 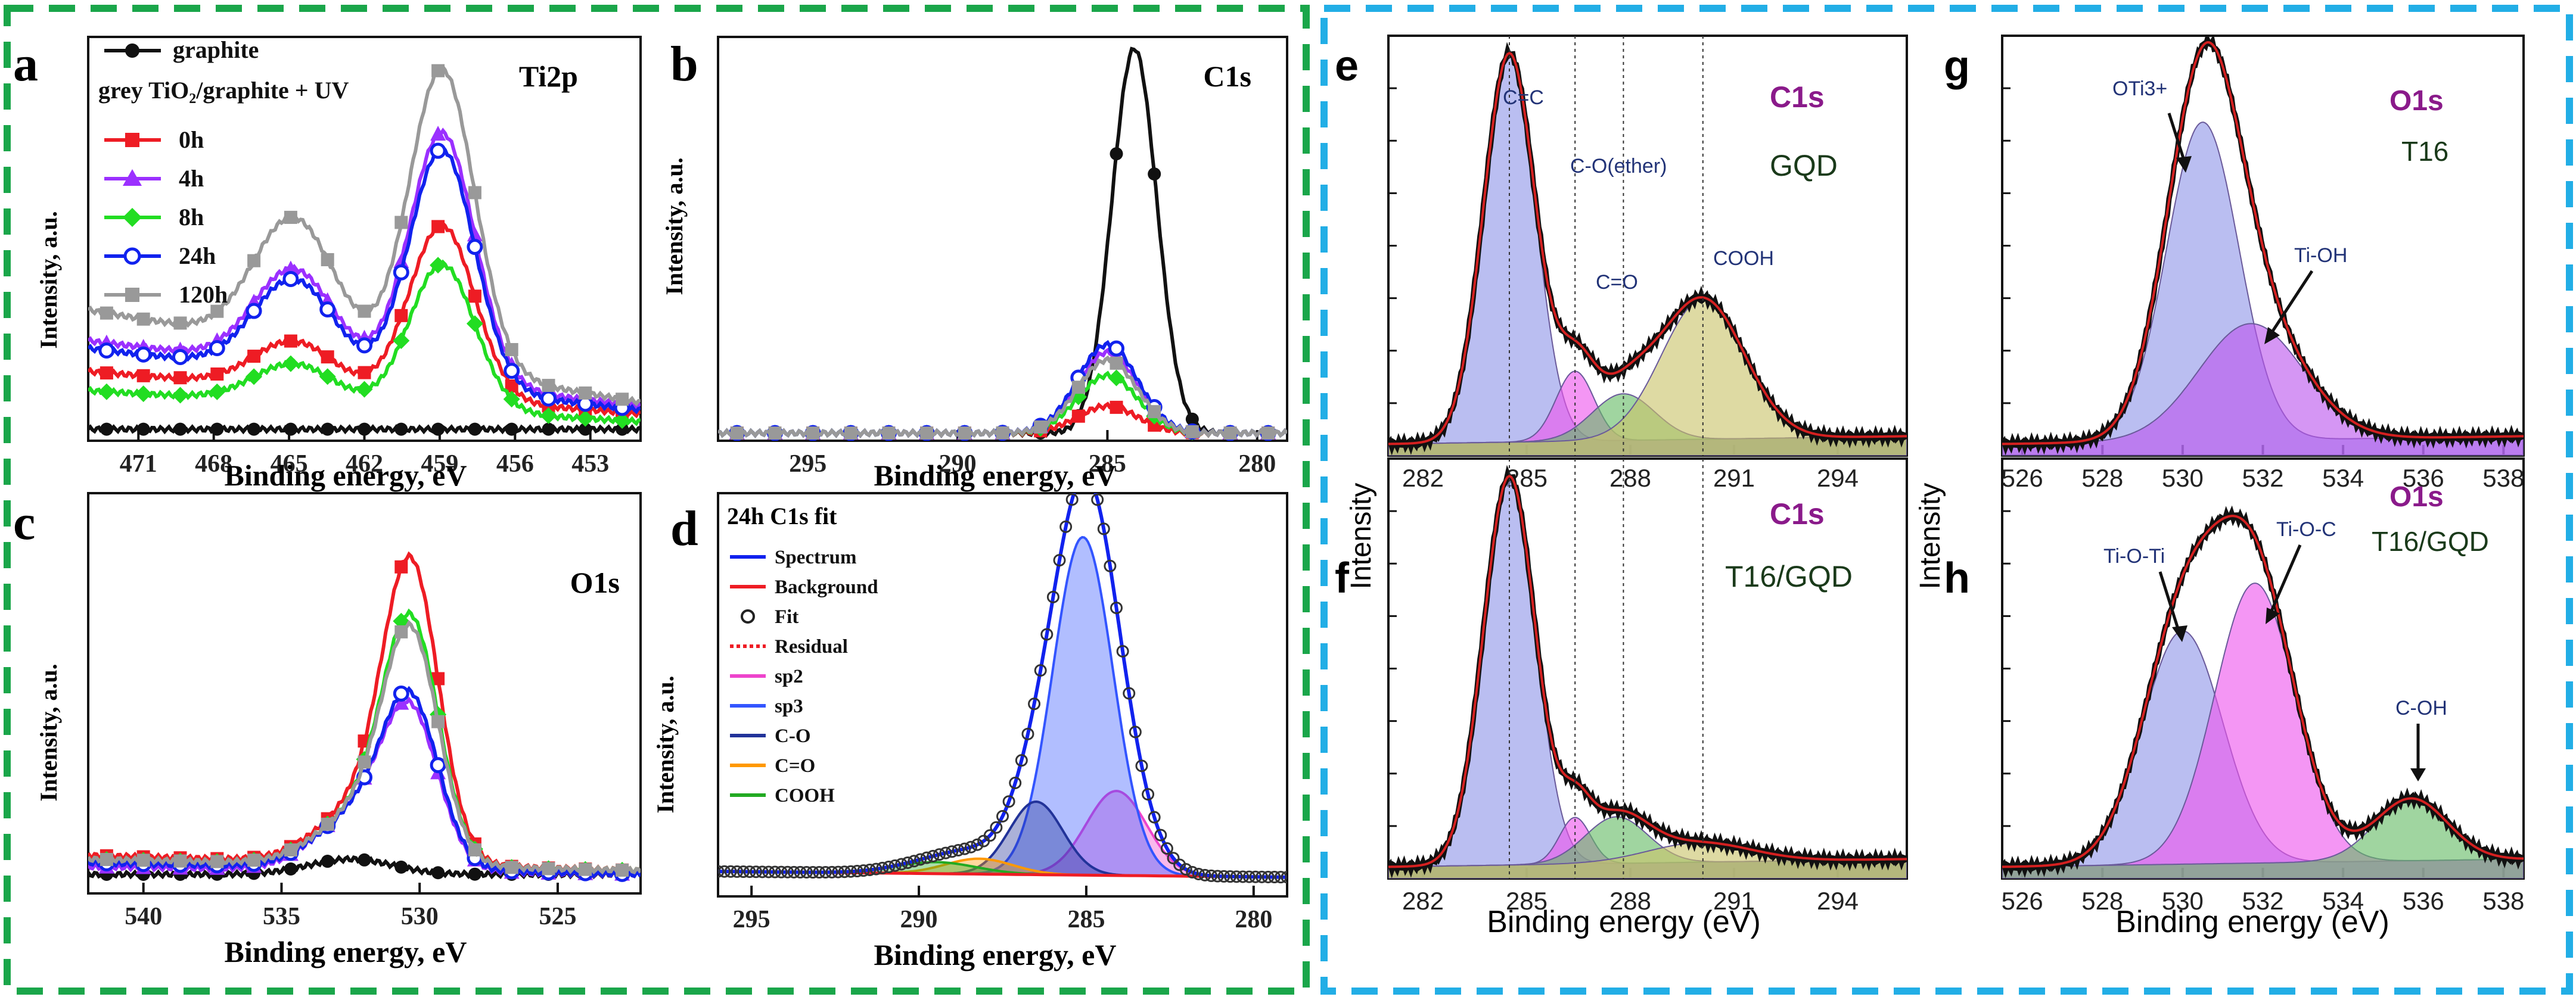 I want to click on legend-120h-label: 120h, so click(x=203, y=295).